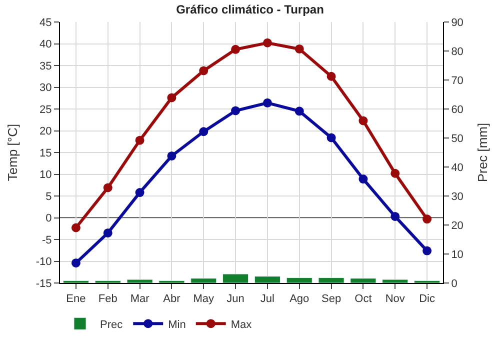  Describe the element at coordinates (46, 175) in the screenshot. I see `y-tick-label: 10` at that location.